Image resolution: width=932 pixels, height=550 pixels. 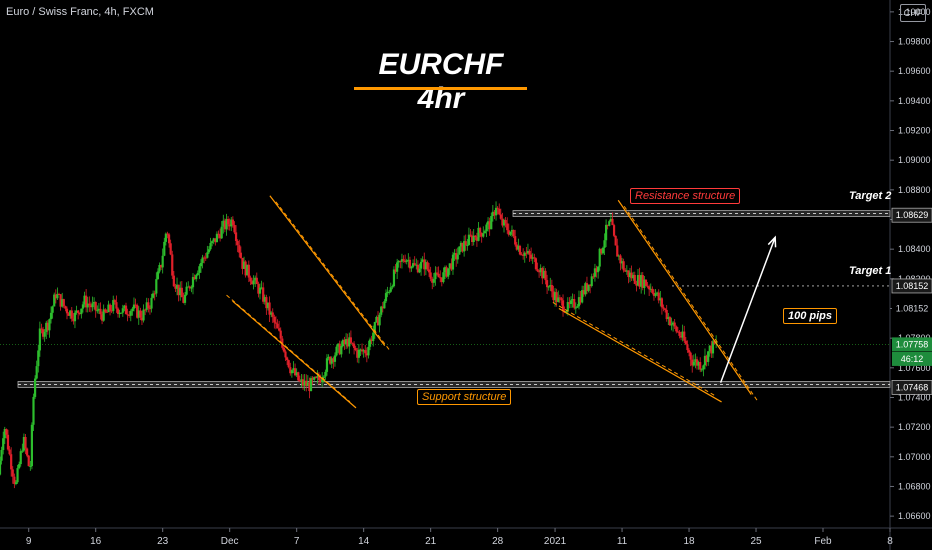 I want to click on x-tick-label: 11, so click(x=622, y=541).